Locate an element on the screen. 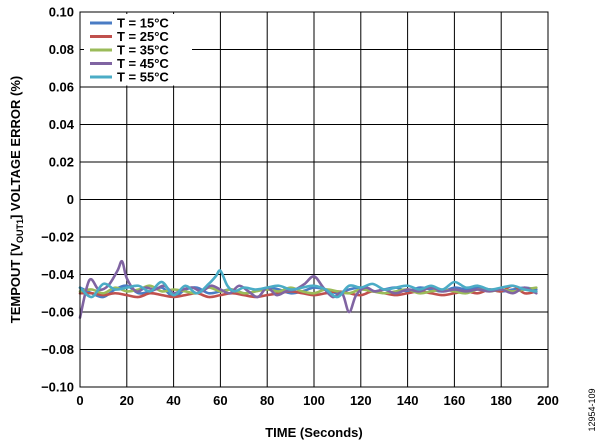 This screenshot has height=444, width=600. y-axis-title: TEMPOUT [VOUT1] VOLTAGE ERROR (%) is located at coordinates (16, 199).